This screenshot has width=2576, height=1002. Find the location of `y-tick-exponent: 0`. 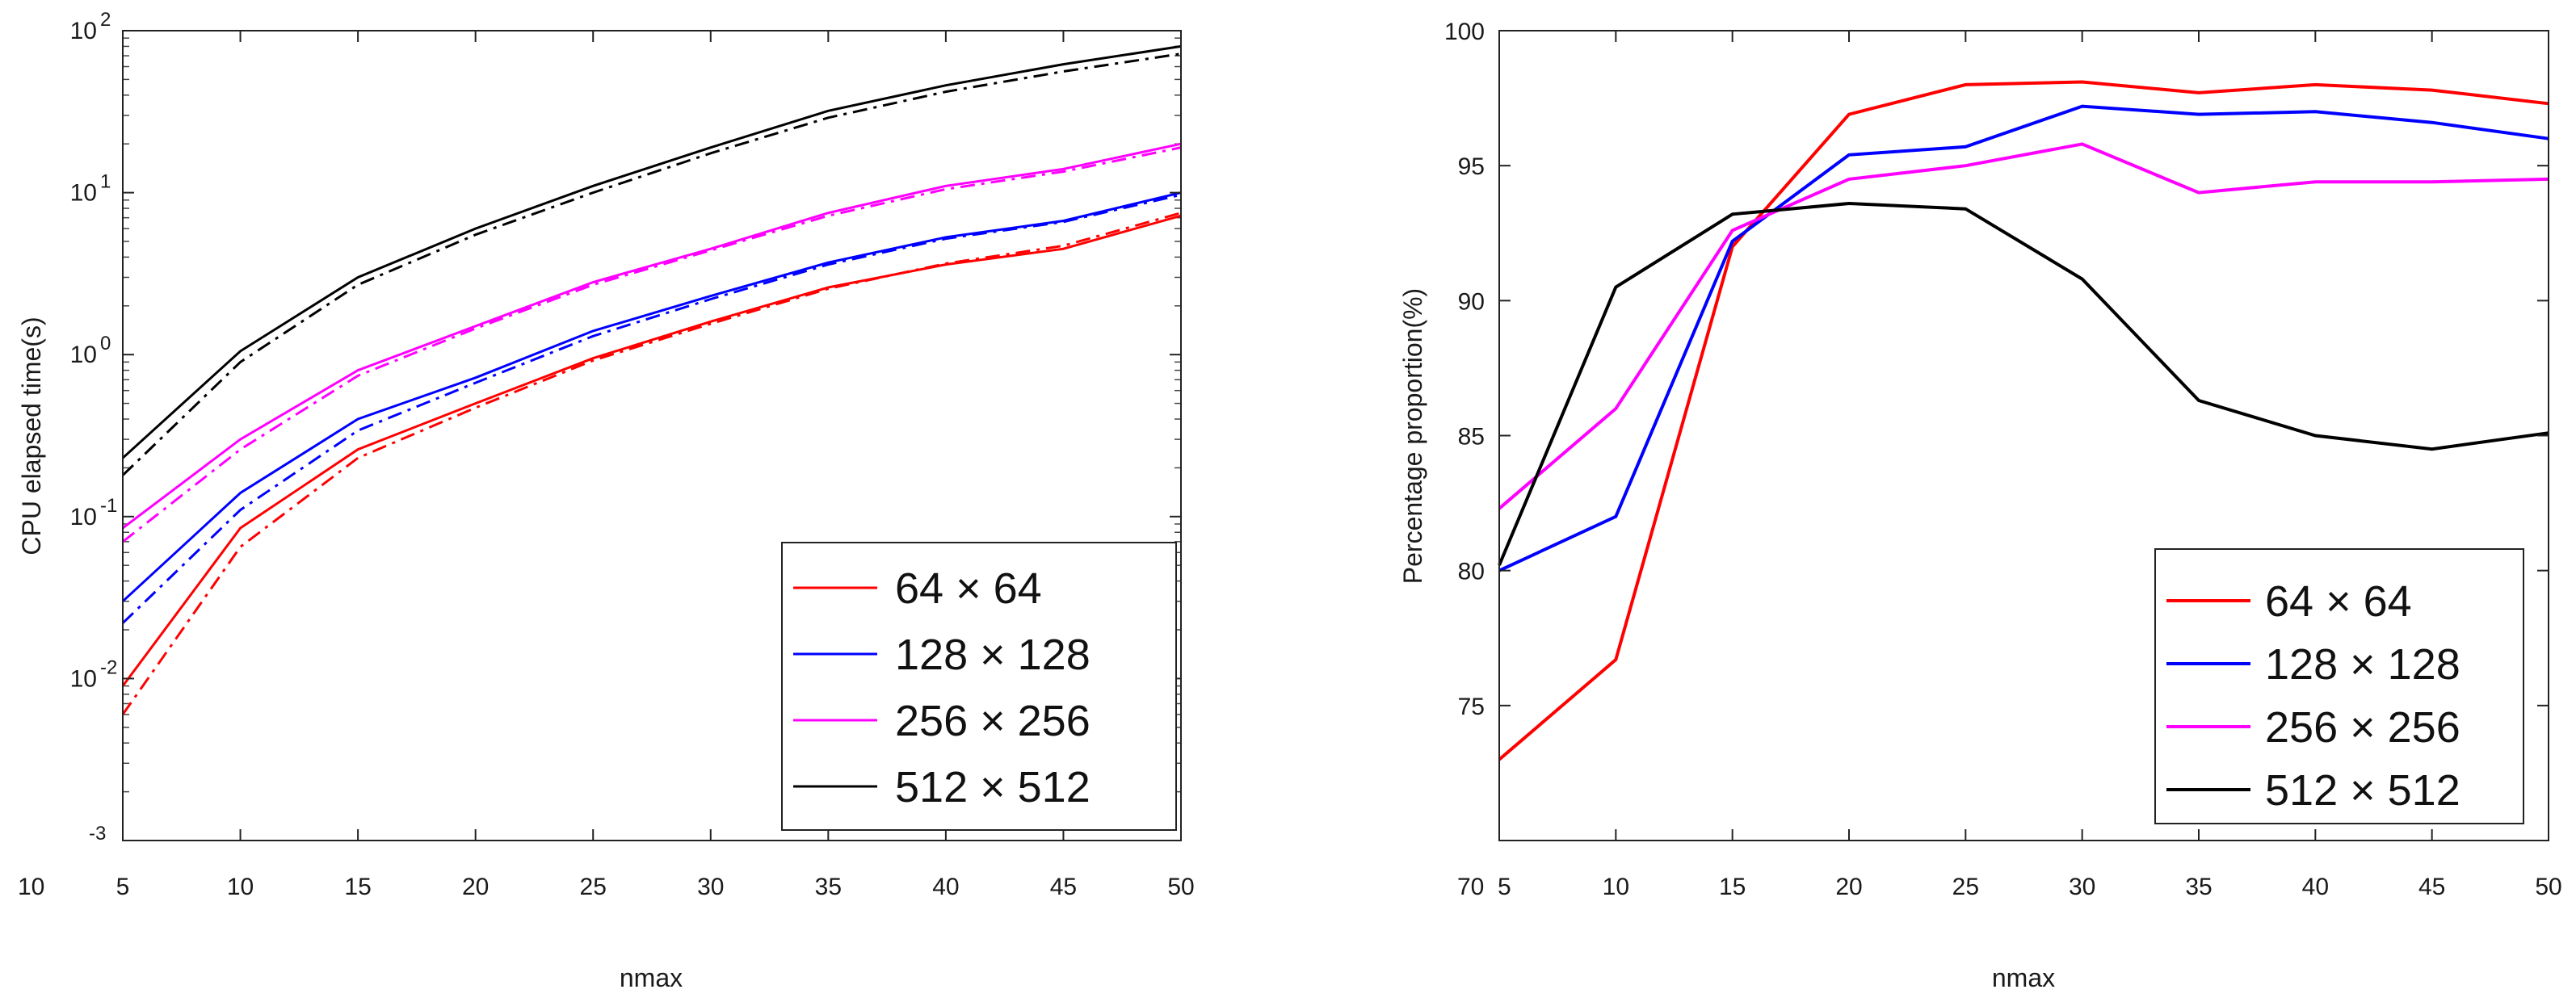

y-tick-exponent: 0 is located at coordinates (105, 343).